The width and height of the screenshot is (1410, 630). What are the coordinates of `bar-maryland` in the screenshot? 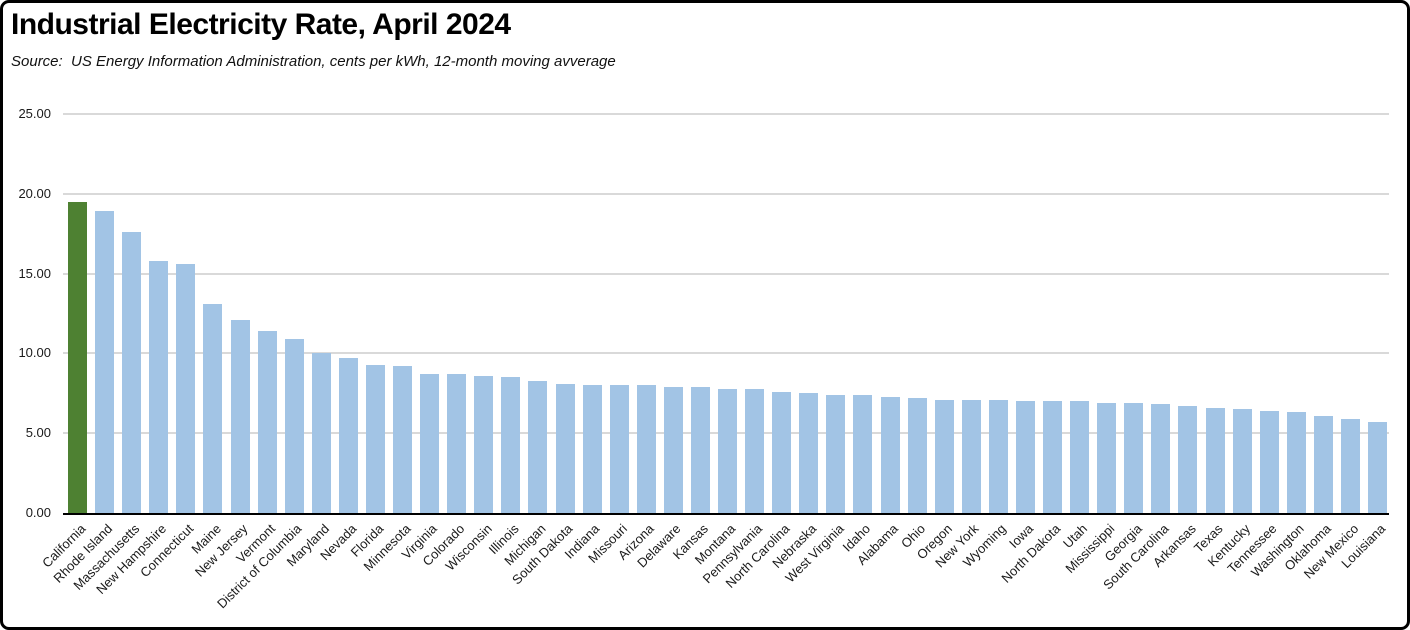 It's located at (321, 433).